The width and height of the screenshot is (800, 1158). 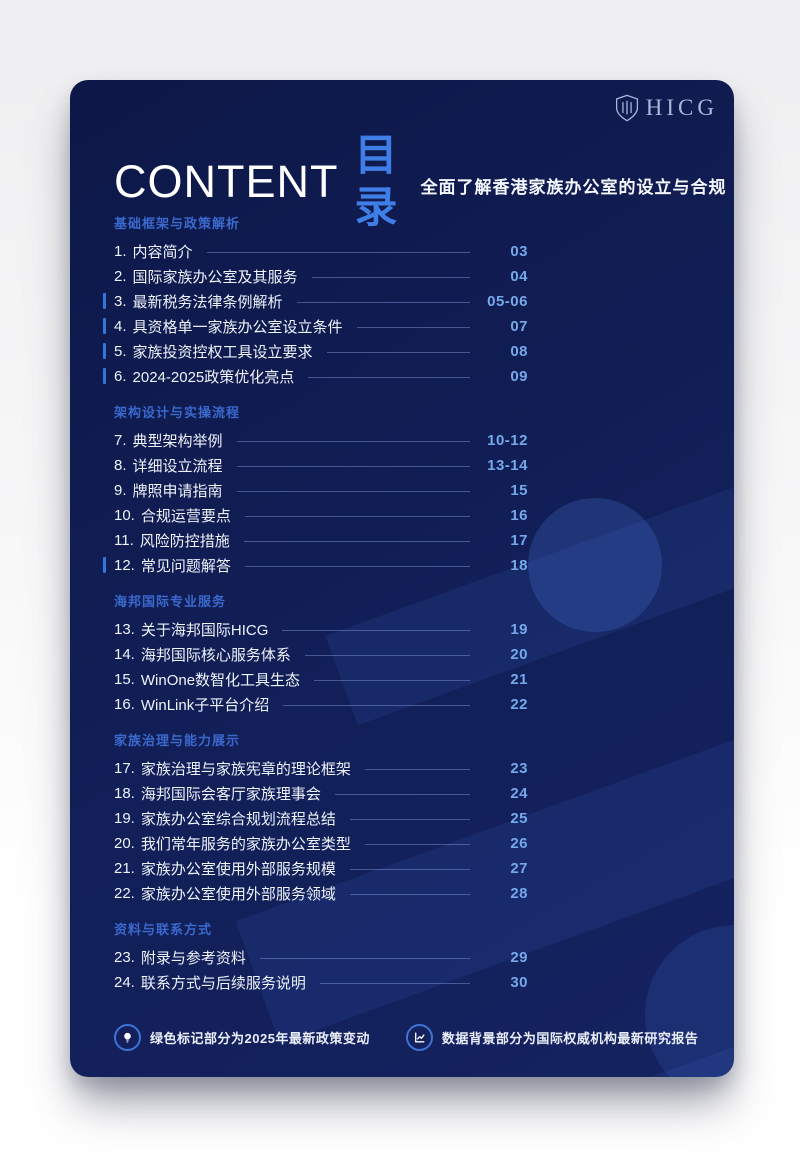 I want to click on toc-item-label: WinLink子平台介绍, so click(x=205, y=705).